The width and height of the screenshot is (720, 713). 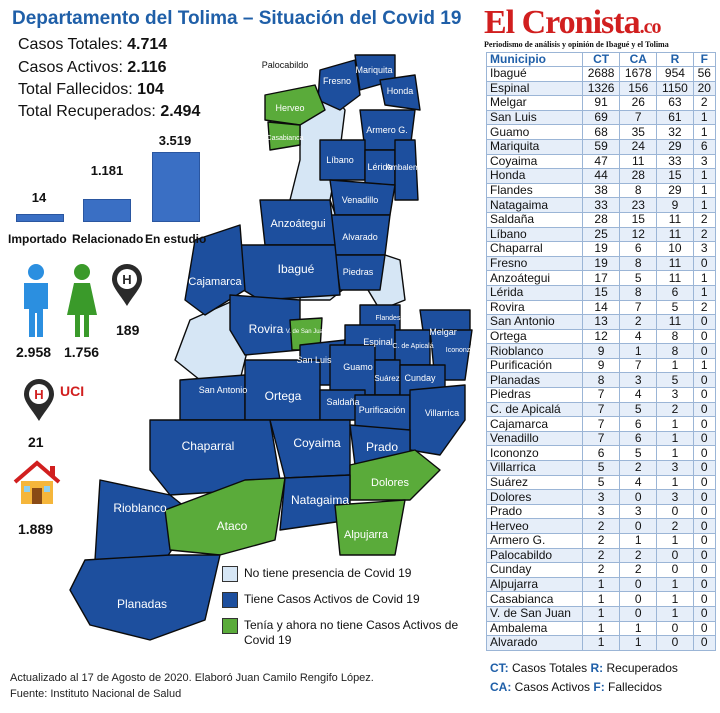 I want to click on value-cell: 19, so click(x=601, y=263).